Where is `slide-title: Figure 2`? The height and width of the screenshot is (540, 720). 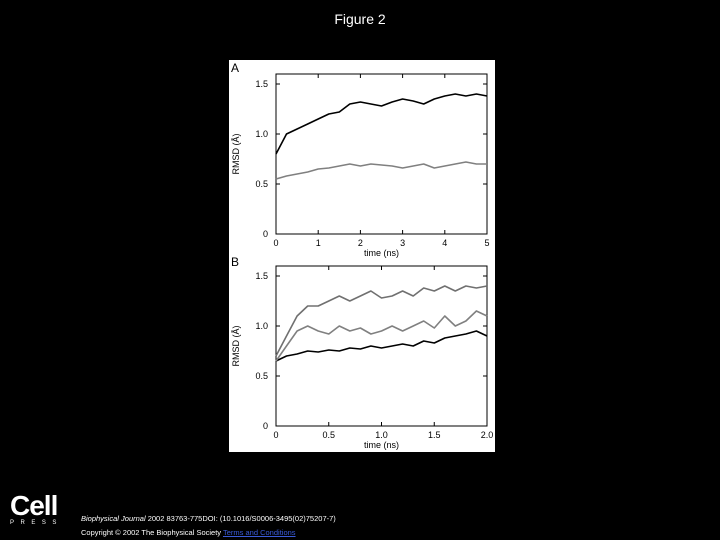
slide-title: Figure 2 is located at coordinates (360, 19).